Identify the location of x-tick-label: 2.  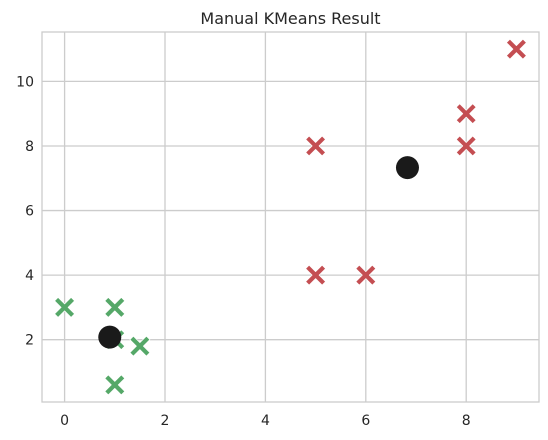
(165, 421).